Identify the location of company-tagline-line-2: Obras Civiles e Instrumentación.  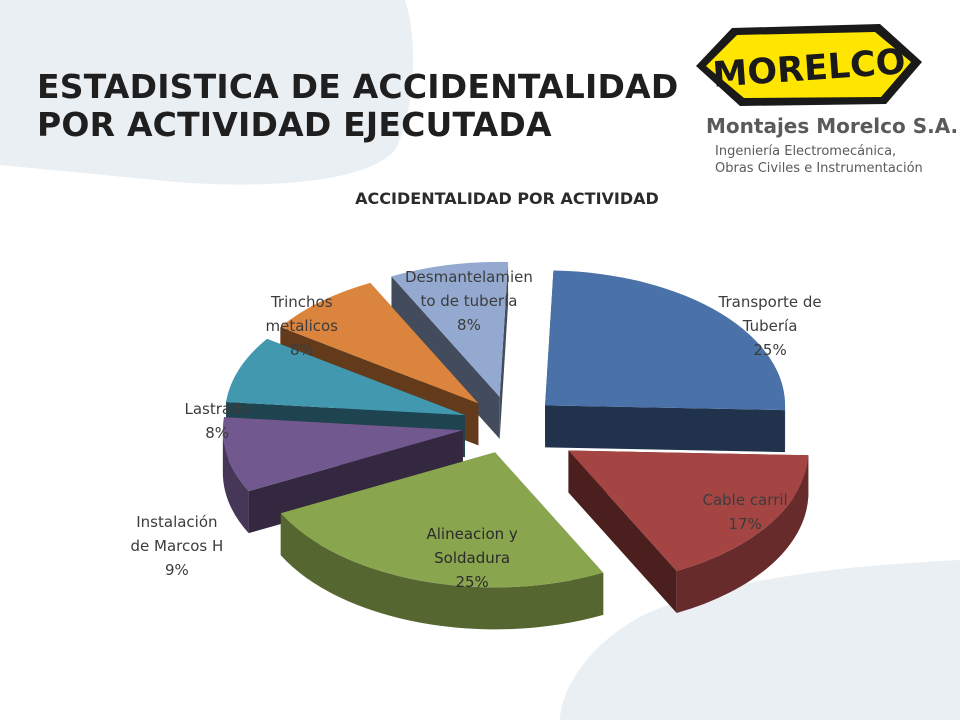
(819, 168).